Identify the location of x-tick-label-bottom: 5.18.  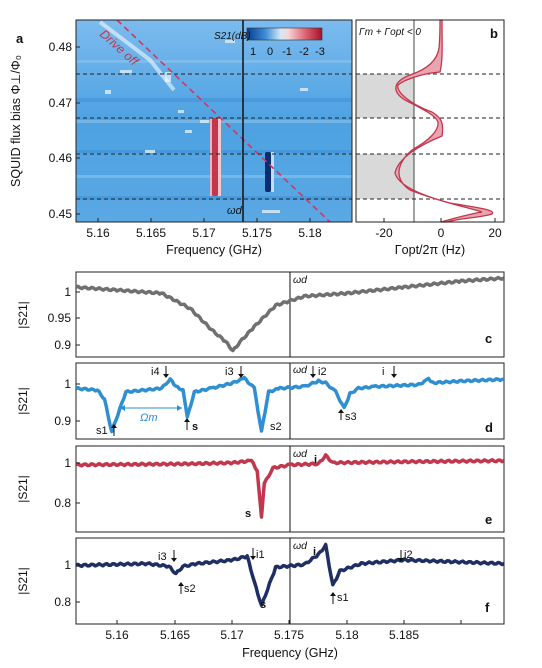
(347, 635).